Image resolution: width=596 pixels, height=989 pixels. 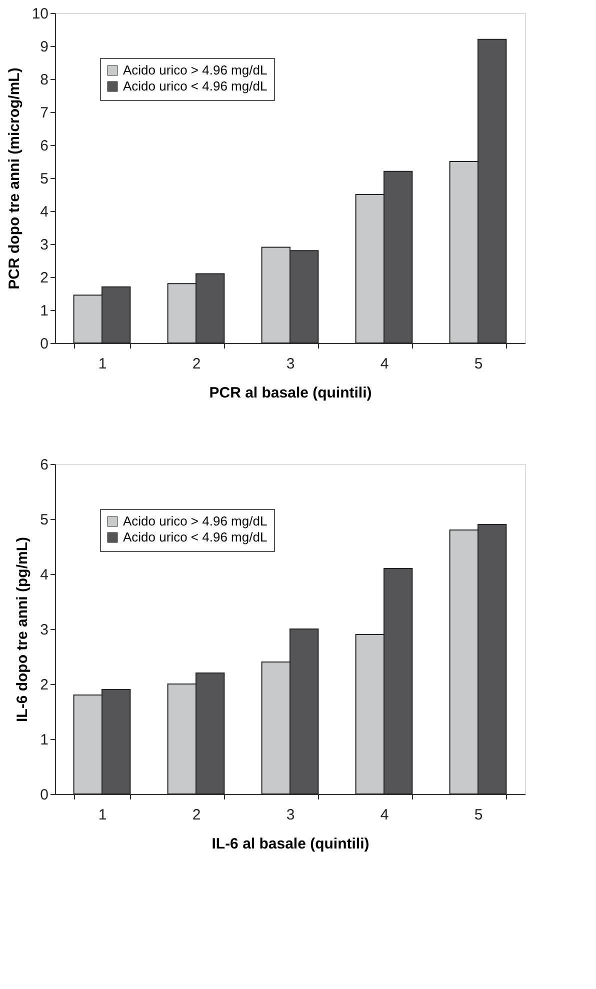 What do you see at coordinates (40, 14) in the screenshot?
I see `y-tick-label: 10` at bounding box center [40, 14].